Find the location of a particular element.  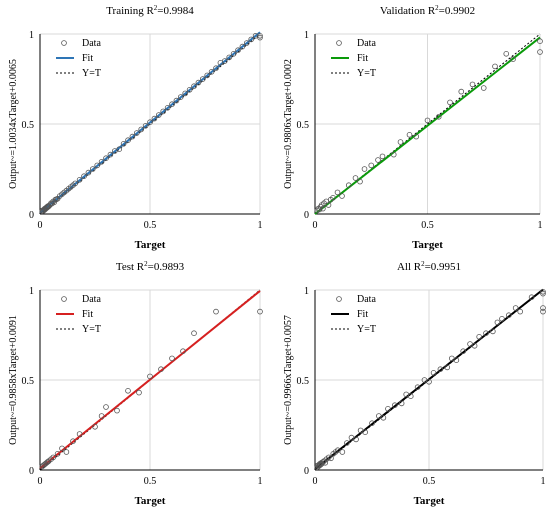

legend-fit-label: Fit is located at coordinates (87, 314).